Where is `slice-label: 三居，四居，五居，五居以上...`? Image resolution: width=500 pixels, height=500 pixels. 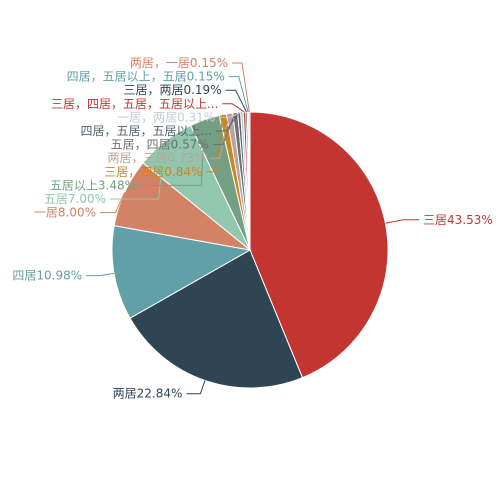
slice-label: 三居，四居，五居，五居以上... is located at coordinates (134, 104).